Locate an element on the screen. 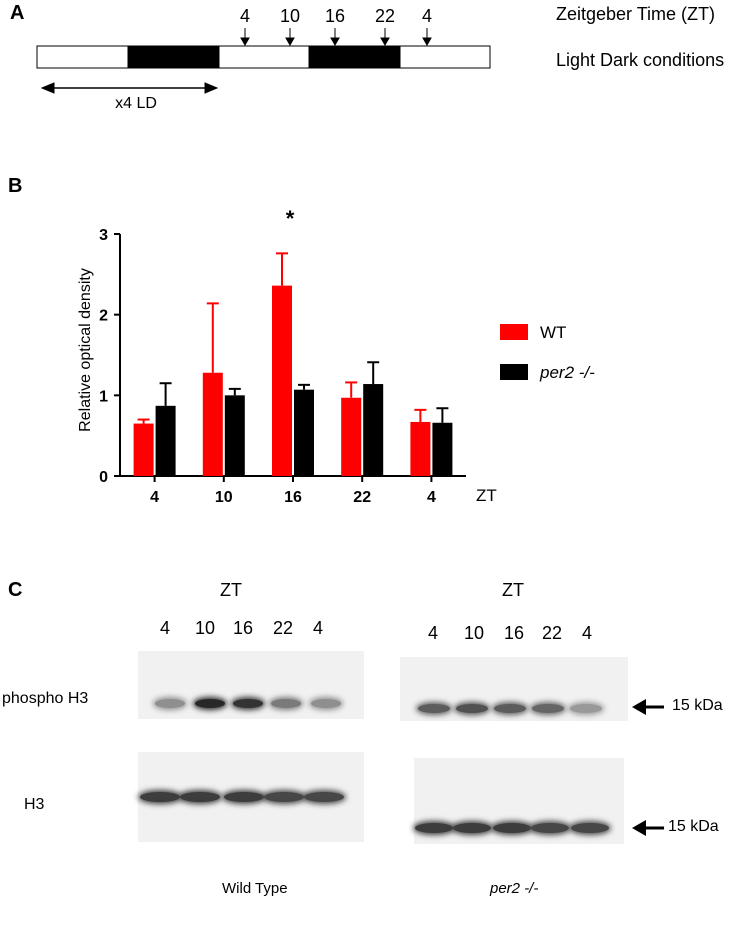 Image resolution: width=743 pixels, height=930 pixels. wt-lane-label: 10 is located at coordinates (205, 628).